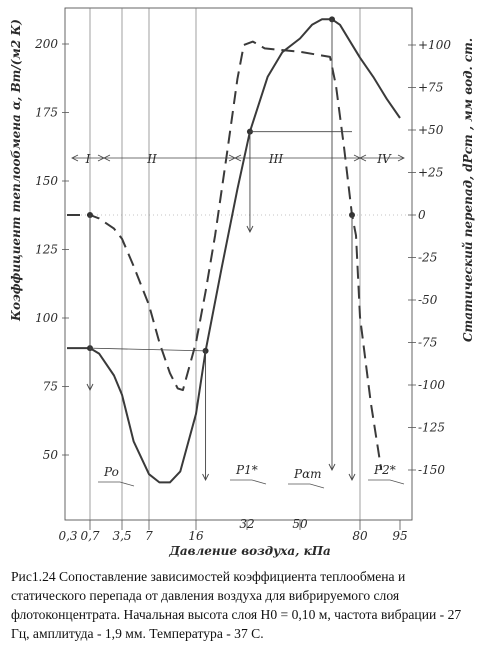 This screenshot has width=484, height=646. Describe the element at coordinates (428, 300) in the screenshot. I see `y-right-tick-label: -50` at that location.